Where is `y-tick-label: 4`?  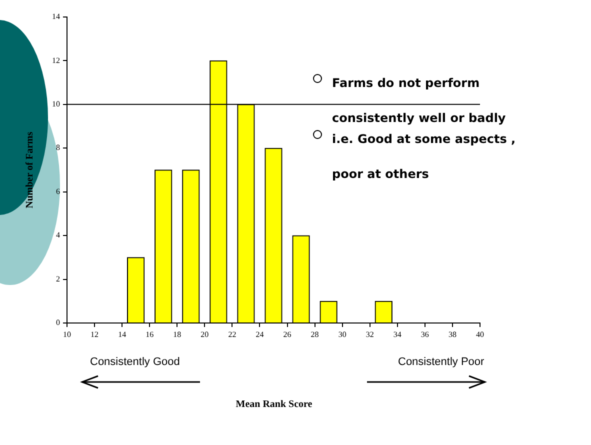
y-tick-label: 4 is located at coordinates (58, 235).